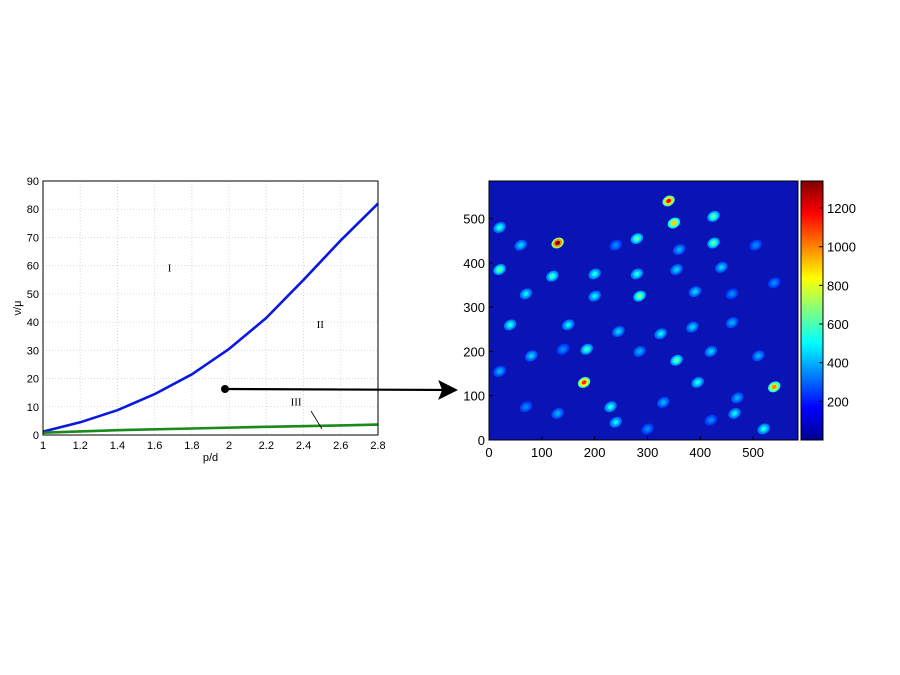  Describe the element at coordinates (481, 440) in the screenshot. I see `heatmap-y-tick-label: 0` at that location.